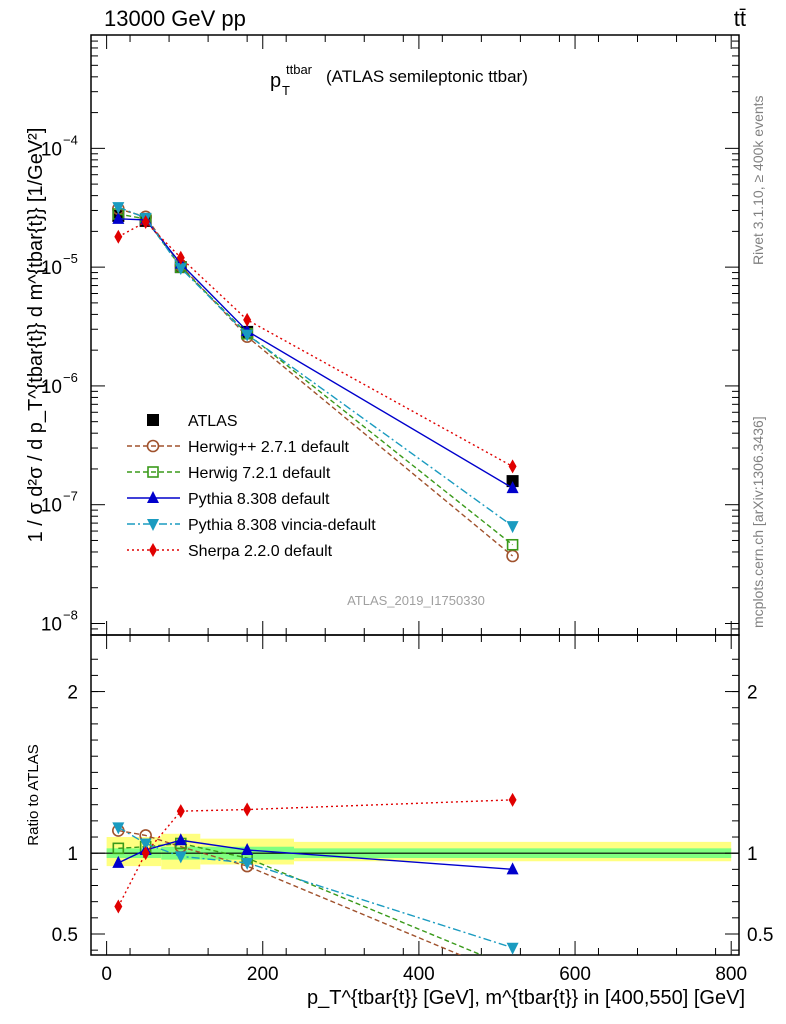 The height and width of the screenshot is (1024, 786). What do you see at coordinates (752, 693) in the screenshot?
I see `ratio-y-tick-label-right: 2` at bounding box center [752, 693].